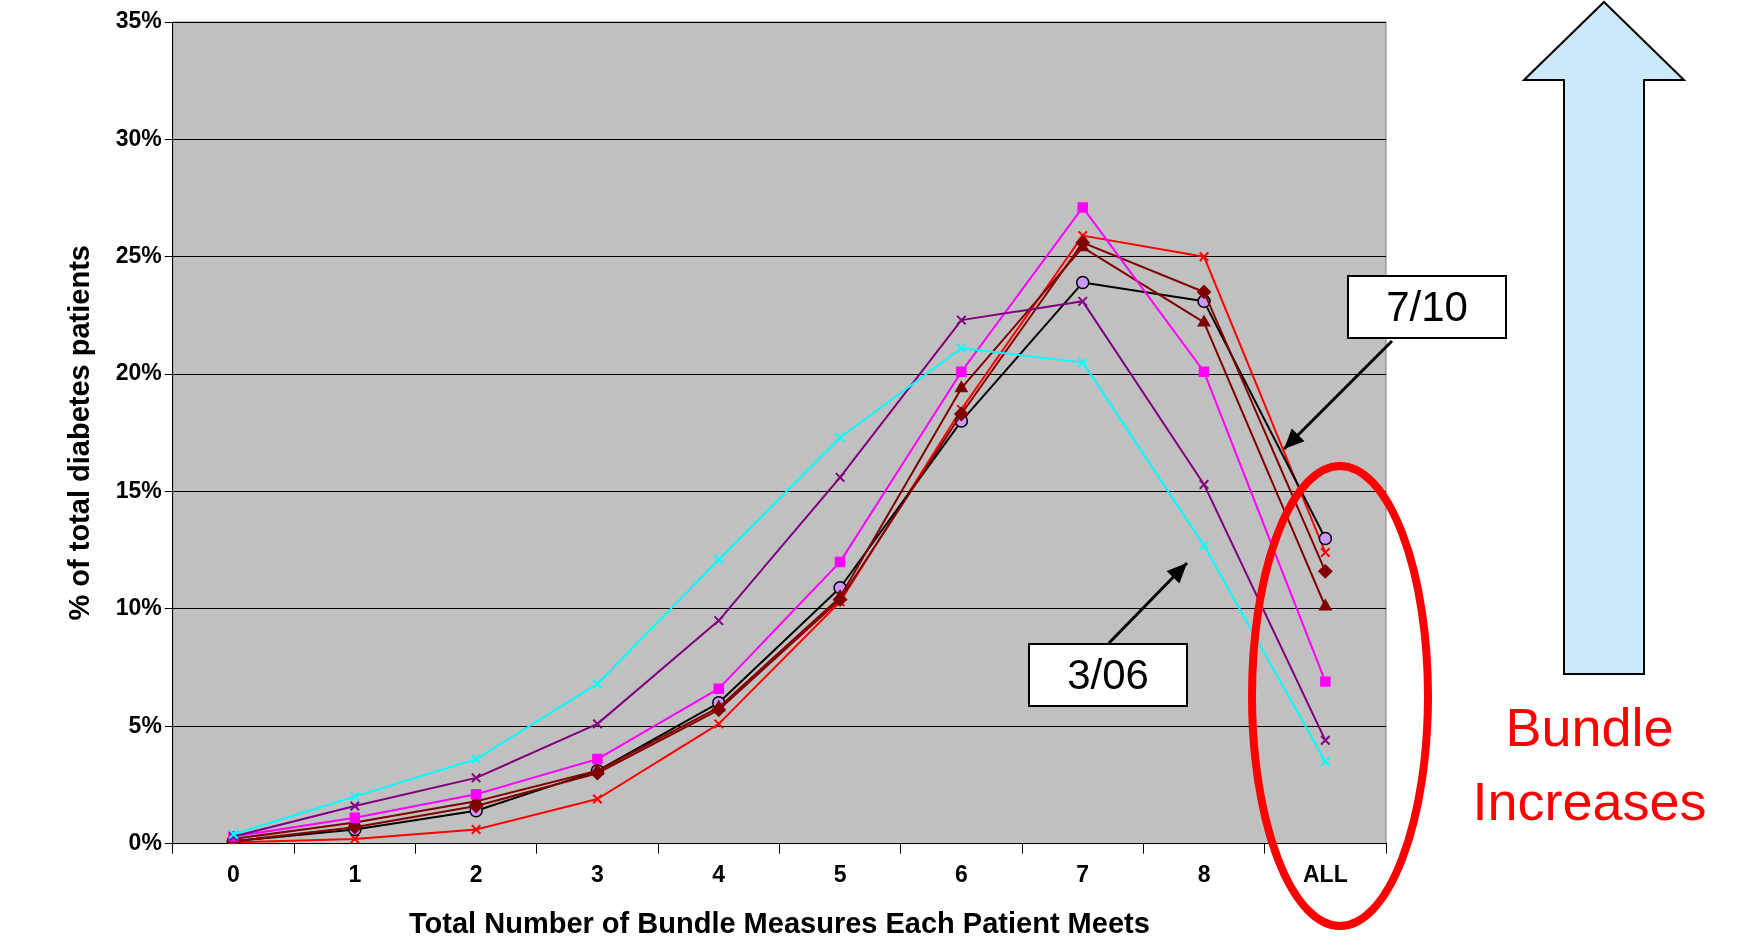 Image resolution: width=1739 pixels, height=948 pixels. I want to click on x-tick-label: ALL, so click(1325, 873).